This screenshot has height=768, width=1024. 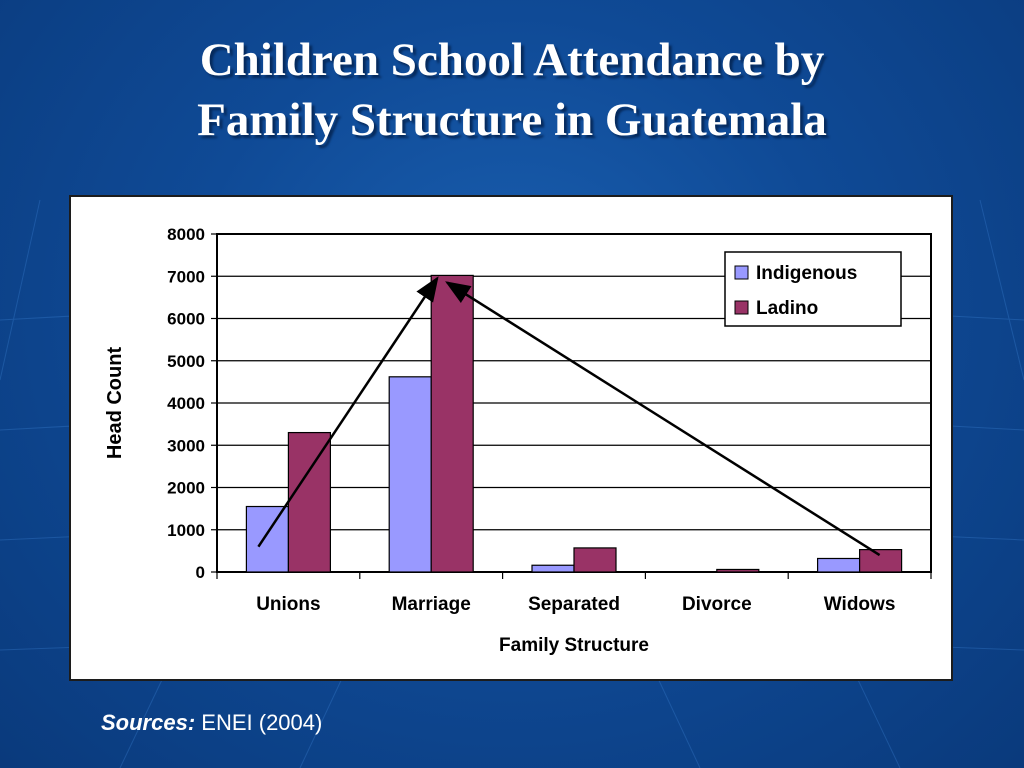 I want to click on y-axis-title: Head Count, so click(x=115, y=403).